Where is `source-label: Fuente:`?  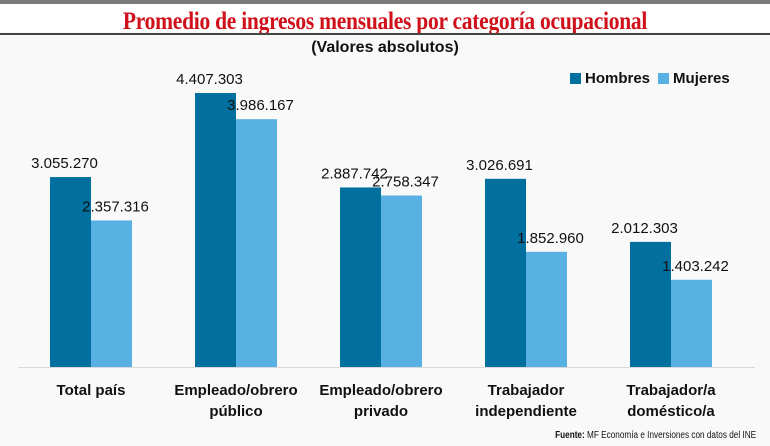 source-label: Fuente: is located at coordinates (570, 435).